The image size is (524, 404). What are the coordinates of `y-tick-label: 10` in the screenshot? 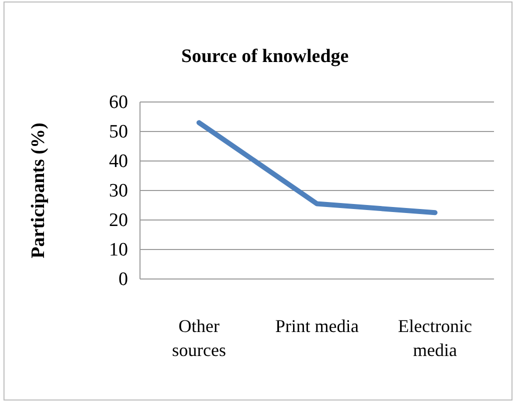 It's located at (118, 250).